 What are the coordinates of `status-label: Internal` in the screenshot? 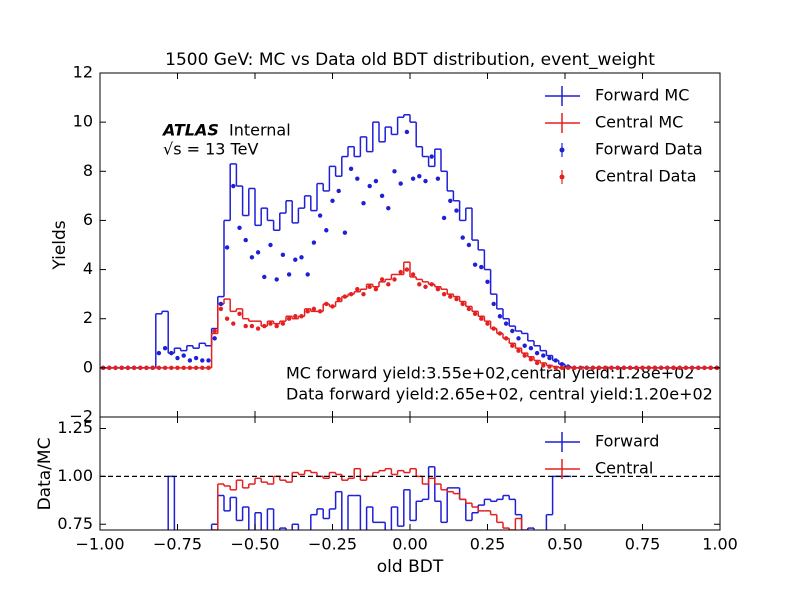 It's located at (260, 130).